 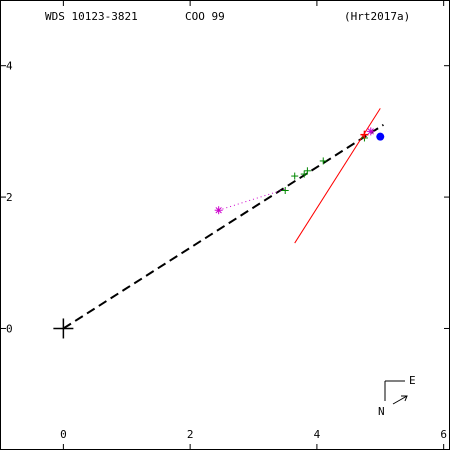 I want to click on position-angle-line, so click(x=337, y=176).